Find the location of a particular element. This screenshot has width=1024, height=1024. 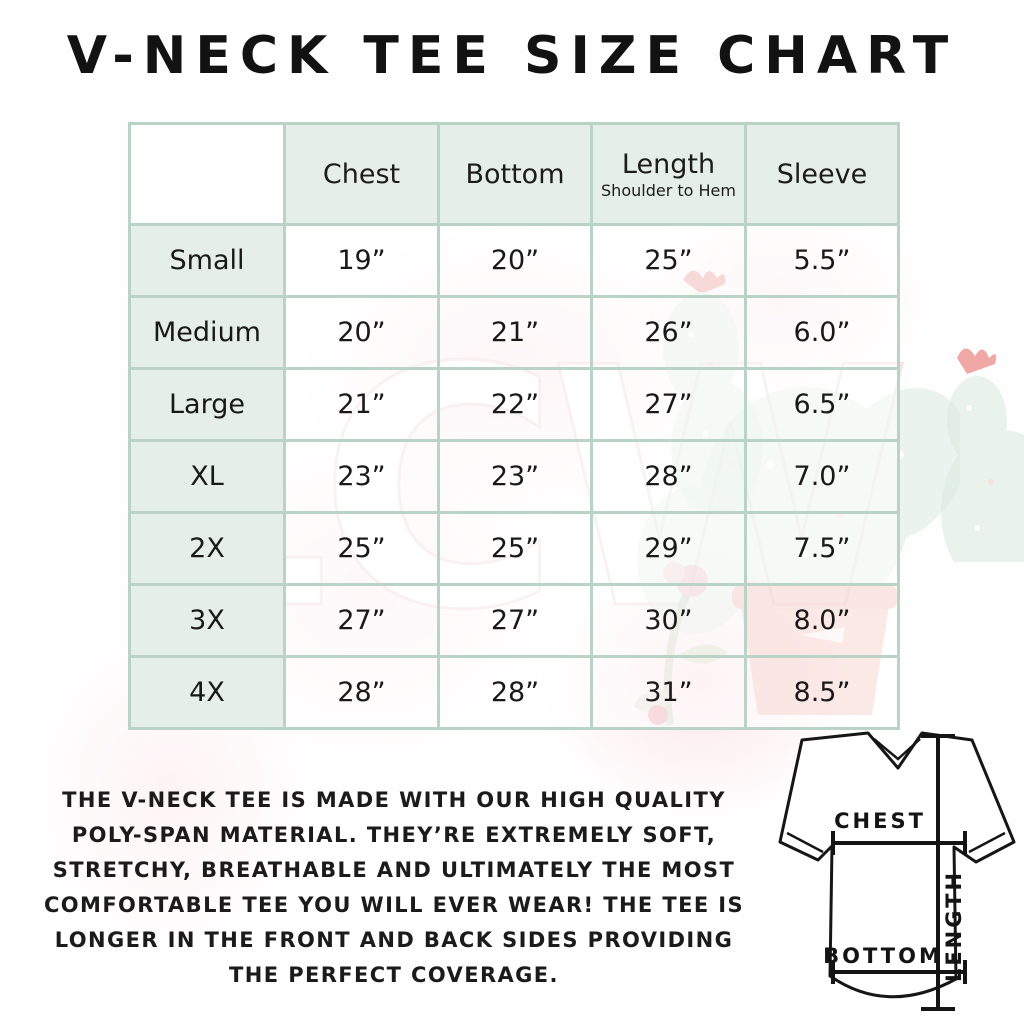

sleeve-value-cell: 8.0” is located at coordinates (822, 620).